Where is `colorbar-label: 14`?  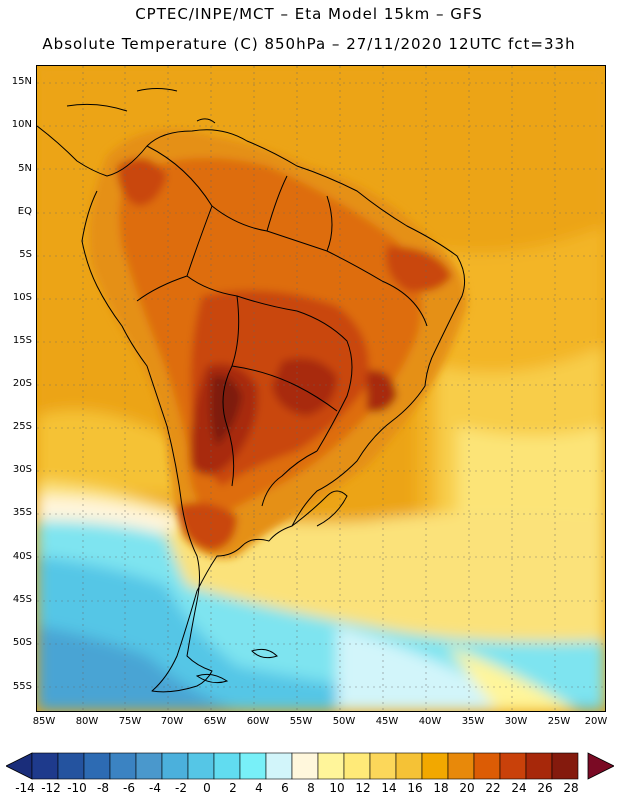
colorbar-label: 14 is located at coordinates (389, 788).